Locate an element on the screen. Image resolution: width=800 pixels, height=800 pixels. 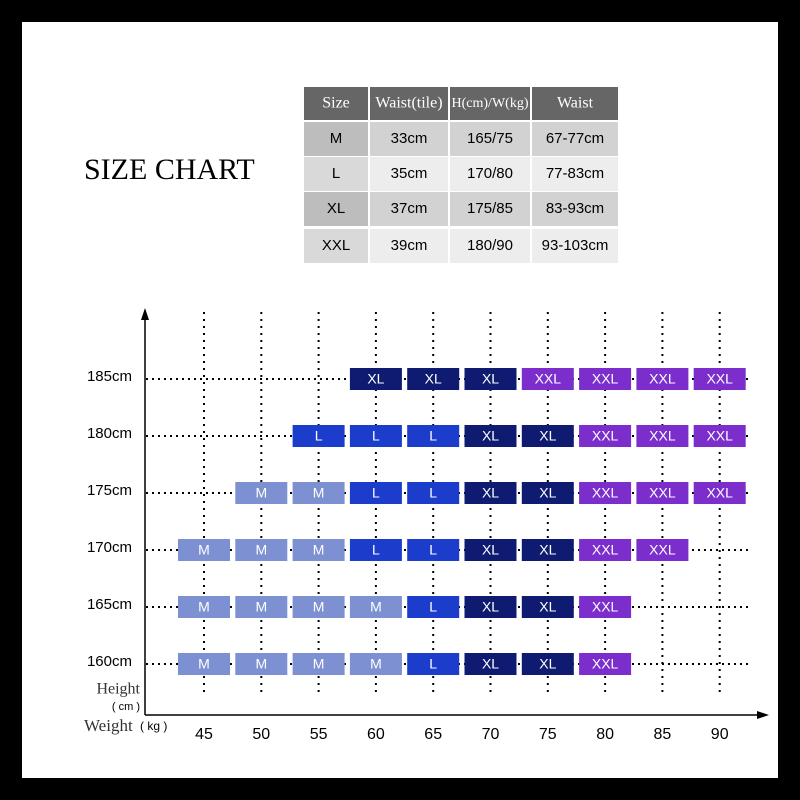
table-text: 180/90 is located at coordinates (490, 245).